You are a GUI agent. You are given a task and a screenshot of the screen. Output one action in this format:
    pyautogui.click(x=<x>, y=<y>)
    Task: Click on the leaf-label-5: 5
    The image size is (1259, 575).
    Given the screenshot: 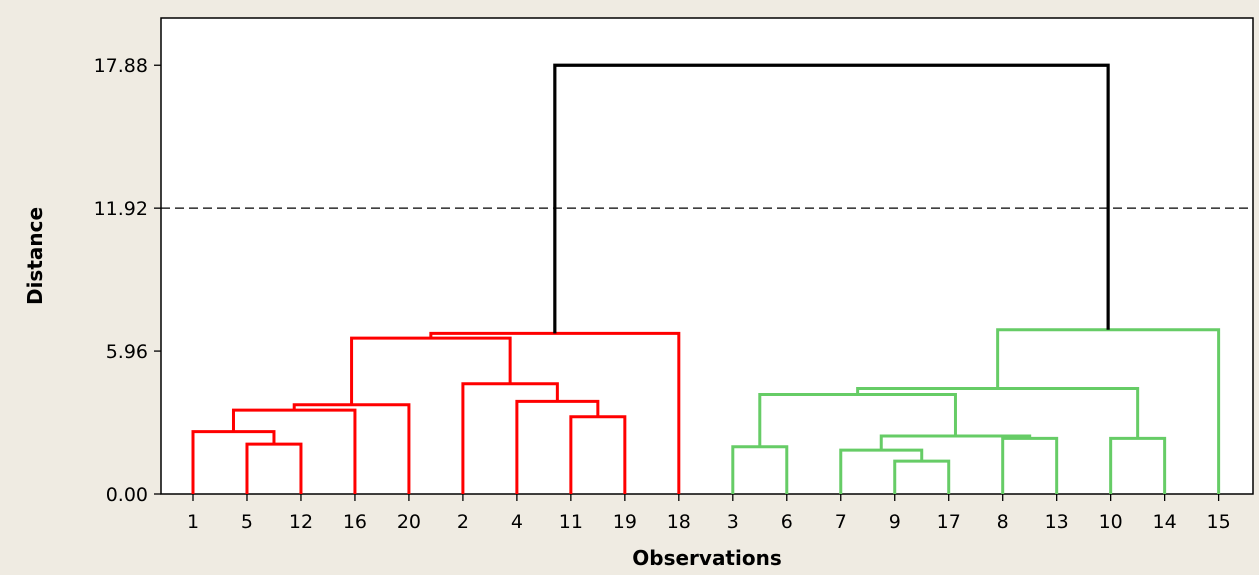 What is the action you would take?
    pyautogui.click(x=247, y=522)
    